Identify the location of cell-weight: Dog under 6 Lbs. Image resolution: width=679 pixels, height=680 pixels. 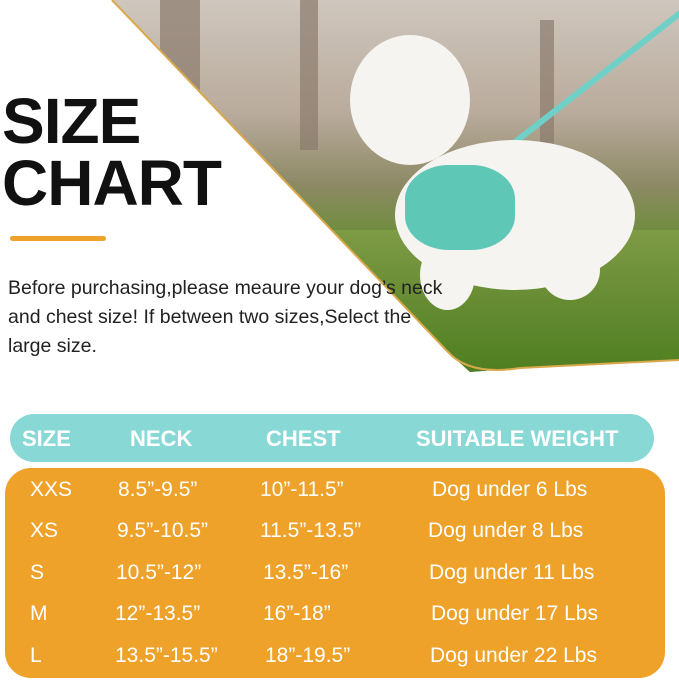
(510, 489).